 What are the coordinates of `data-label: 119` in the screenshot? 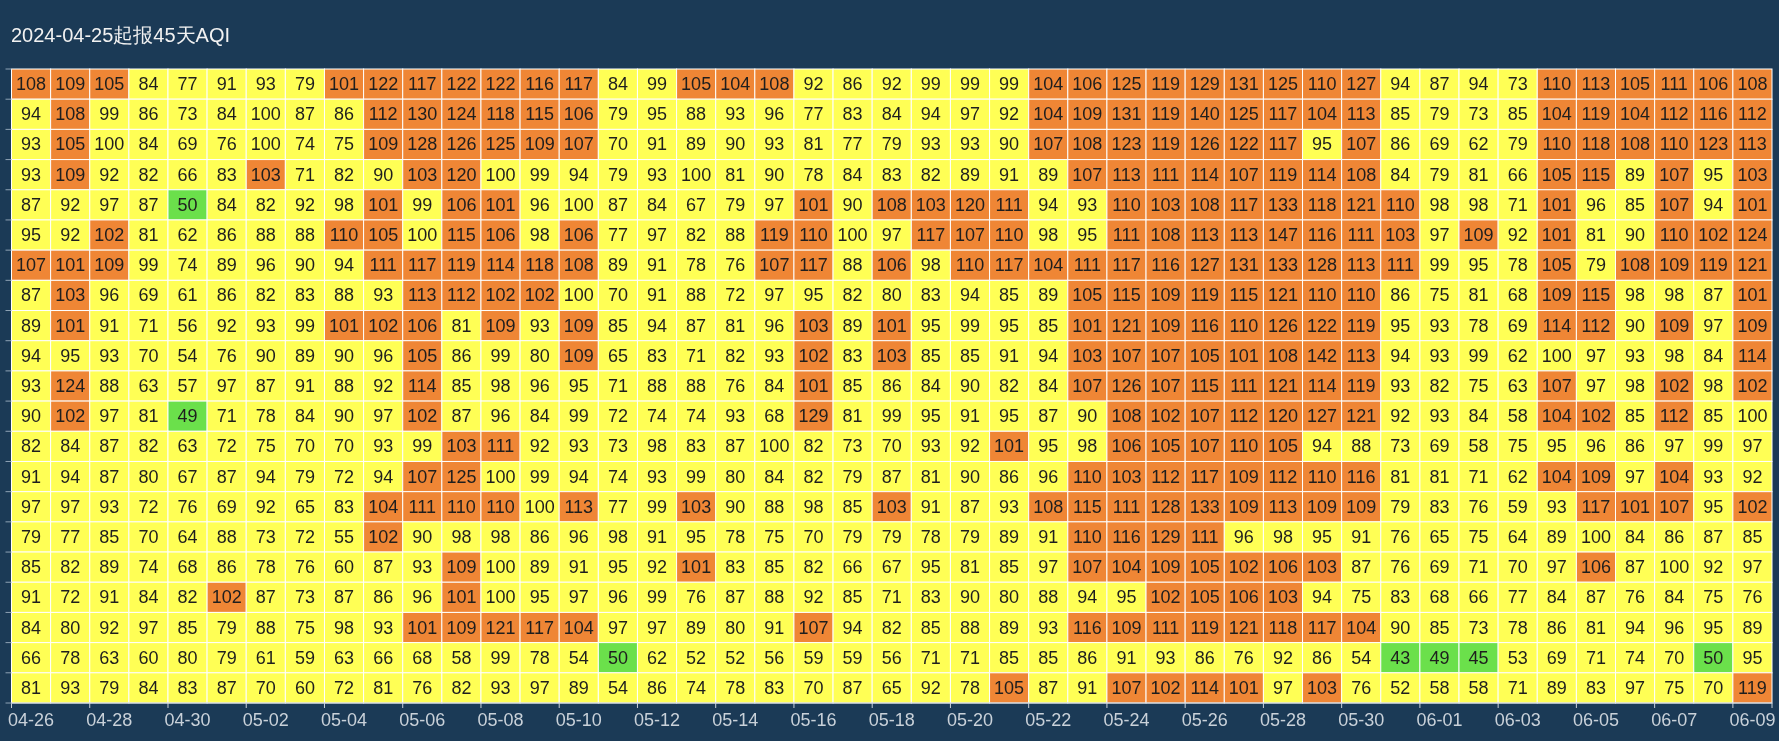 It's located at (1713, 265).